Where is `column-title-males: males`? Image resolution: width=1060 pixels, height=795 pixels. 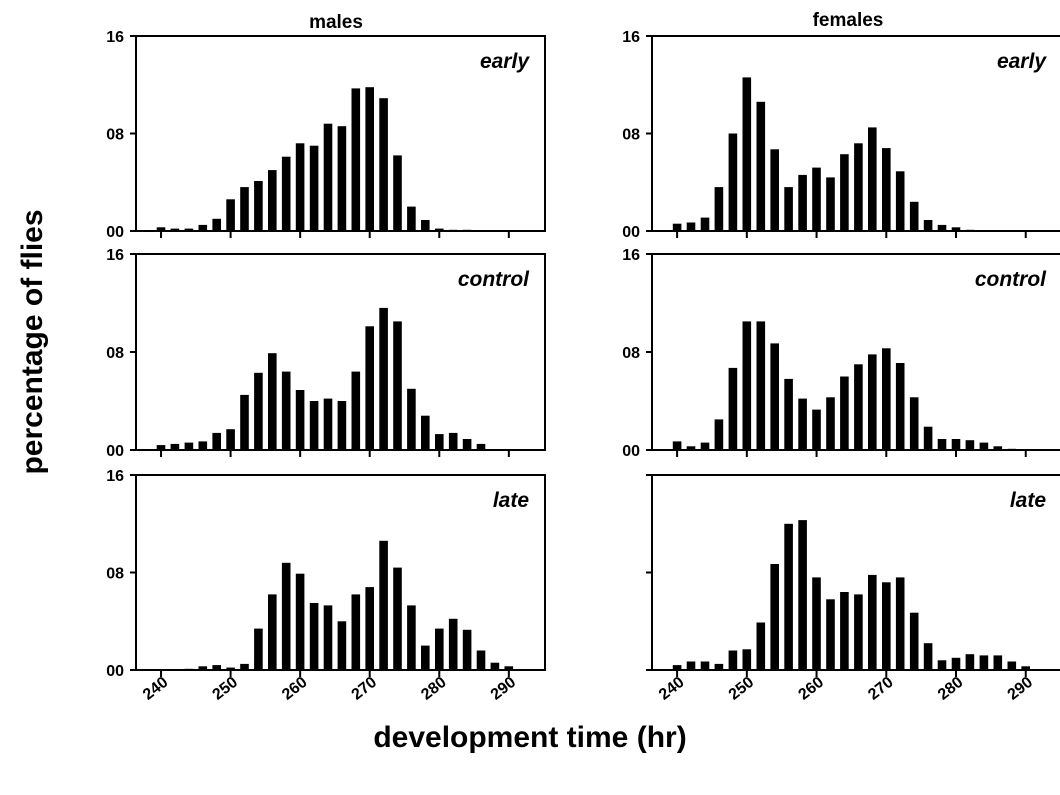
column-title-males: males is located at coordinates (336, 22).